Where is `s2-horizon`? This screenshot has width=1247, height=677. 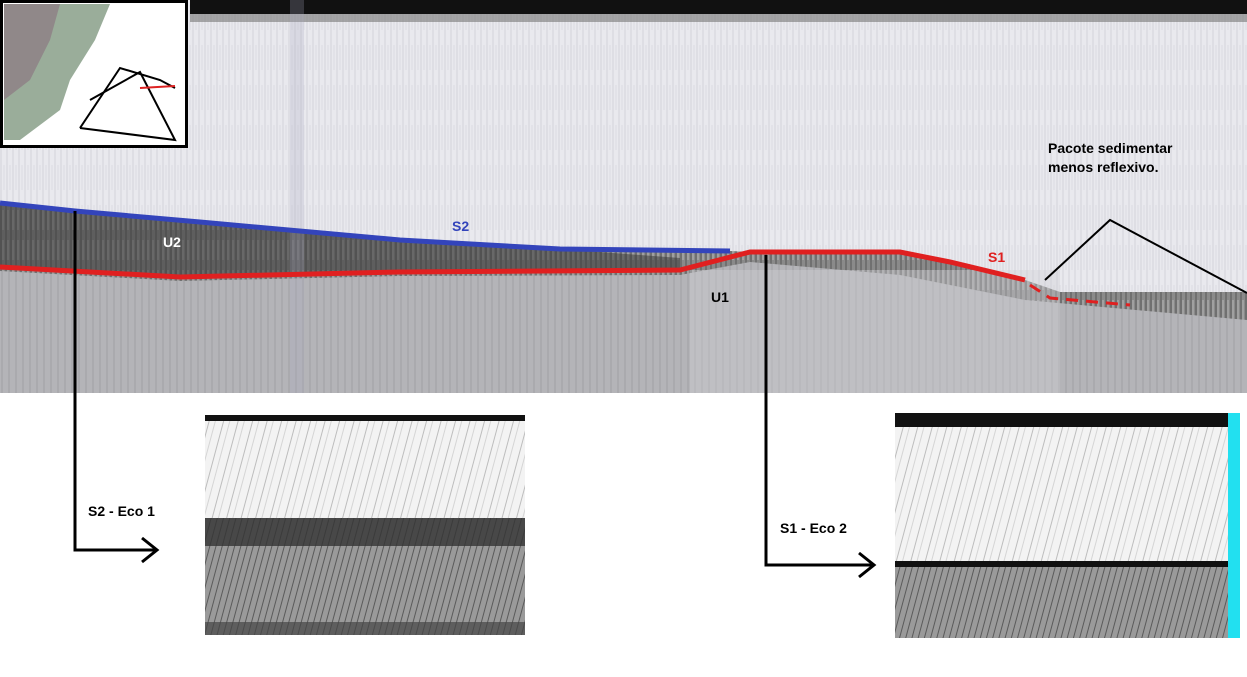
s2-horizon is located at coordinates (365, 227).